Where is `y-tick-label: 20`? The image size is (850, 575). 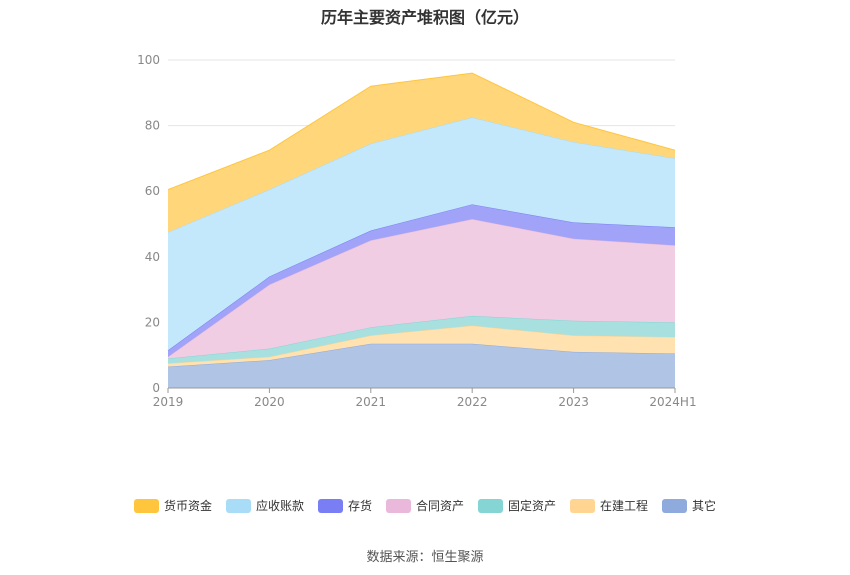 y-tick-label: 20 is located at coordinates (152, 322).